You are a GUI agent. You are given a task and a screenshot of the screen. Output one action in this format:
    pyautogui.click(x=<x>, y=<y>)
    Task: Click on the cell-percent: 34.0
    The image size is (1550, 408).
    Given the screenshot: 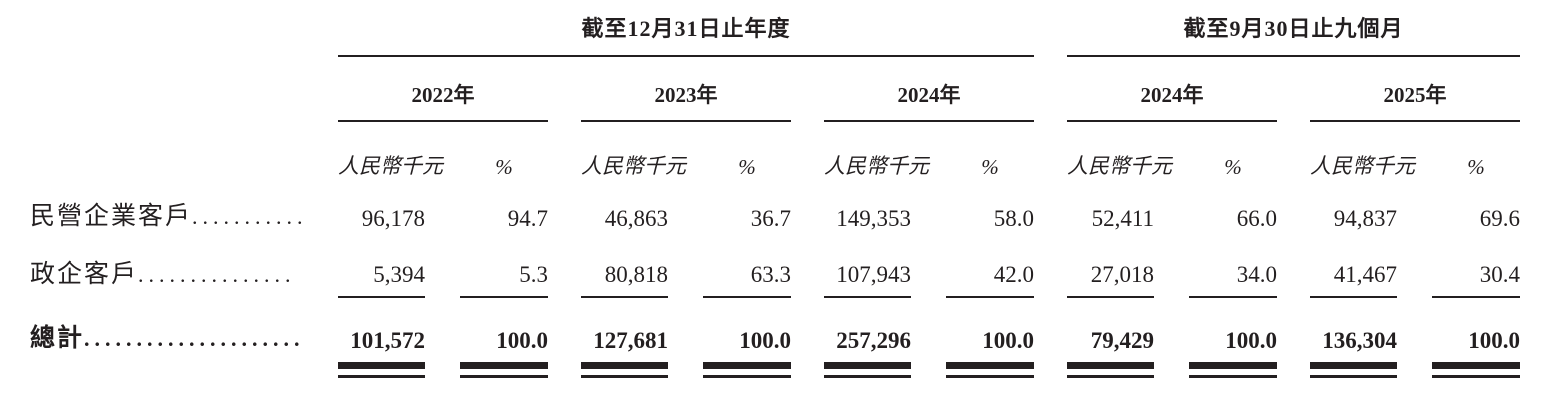 What is the action you would take?
    pyautogui.click(x=1233, y=280)
    